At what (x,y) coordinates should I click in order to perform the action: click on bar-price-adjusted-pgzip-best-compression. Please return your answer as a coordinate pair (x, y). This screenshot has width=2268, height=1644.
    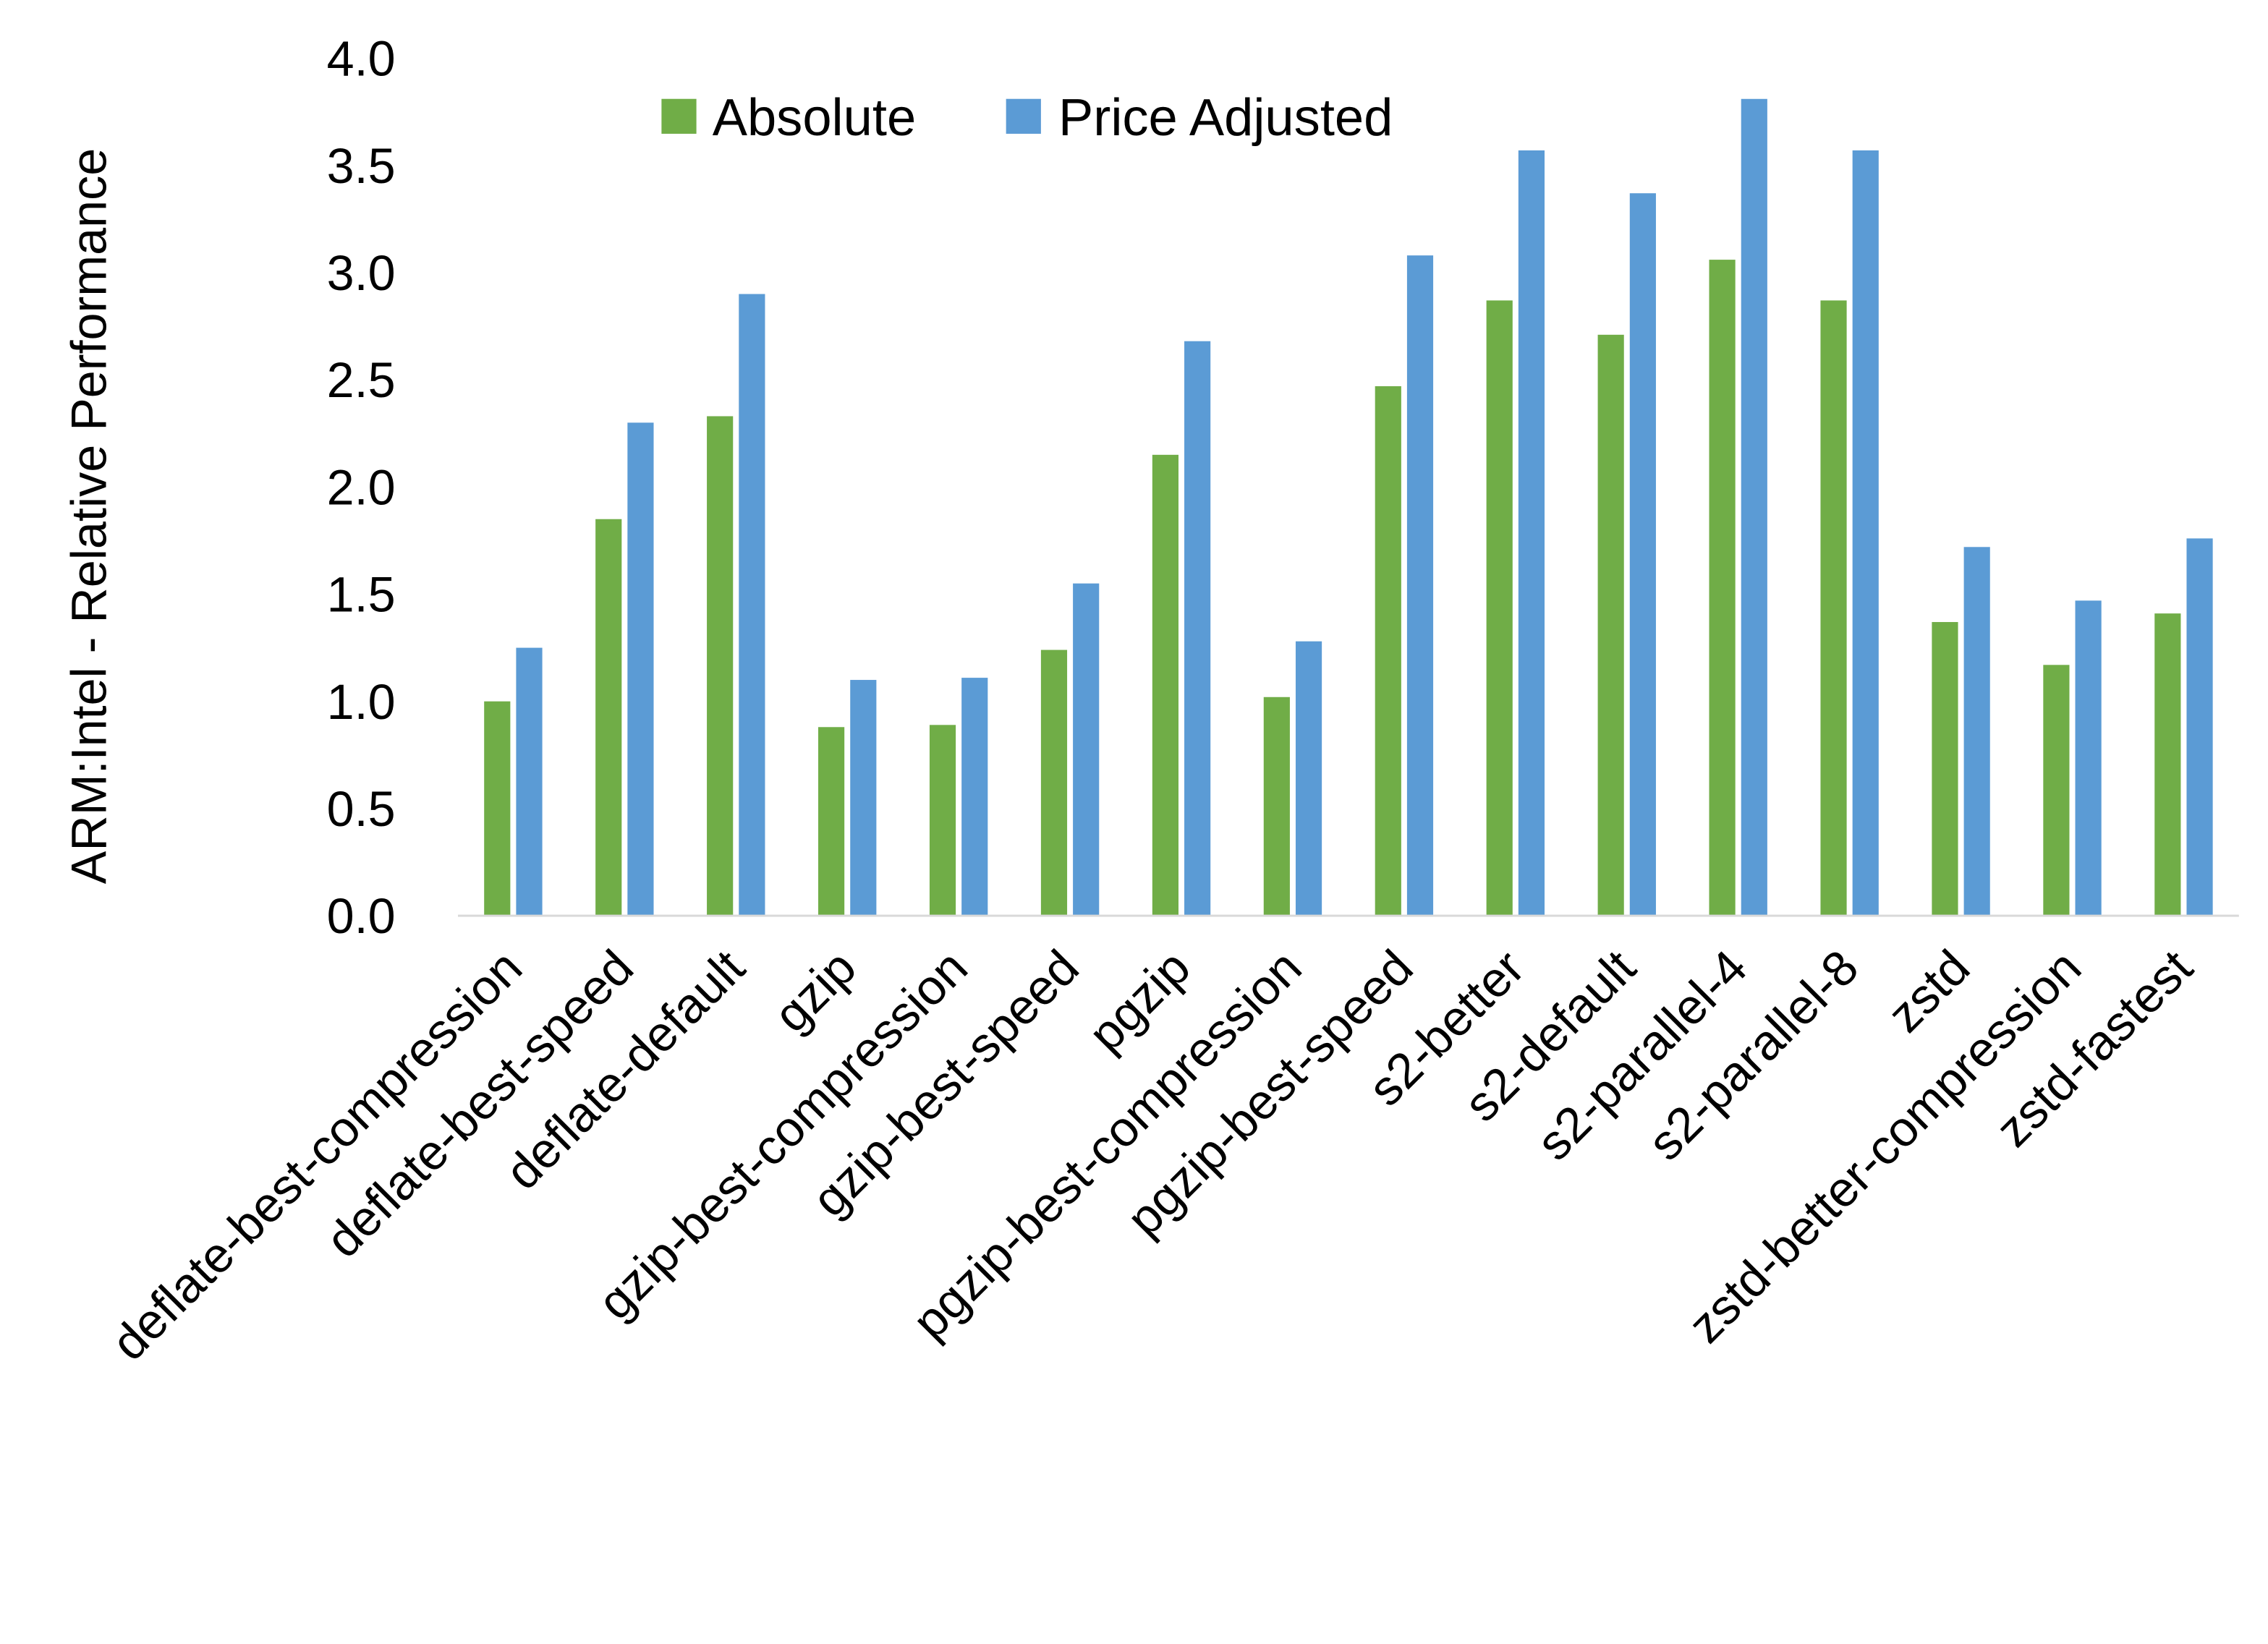
    Looking at the image, I should click on (1308, 778).